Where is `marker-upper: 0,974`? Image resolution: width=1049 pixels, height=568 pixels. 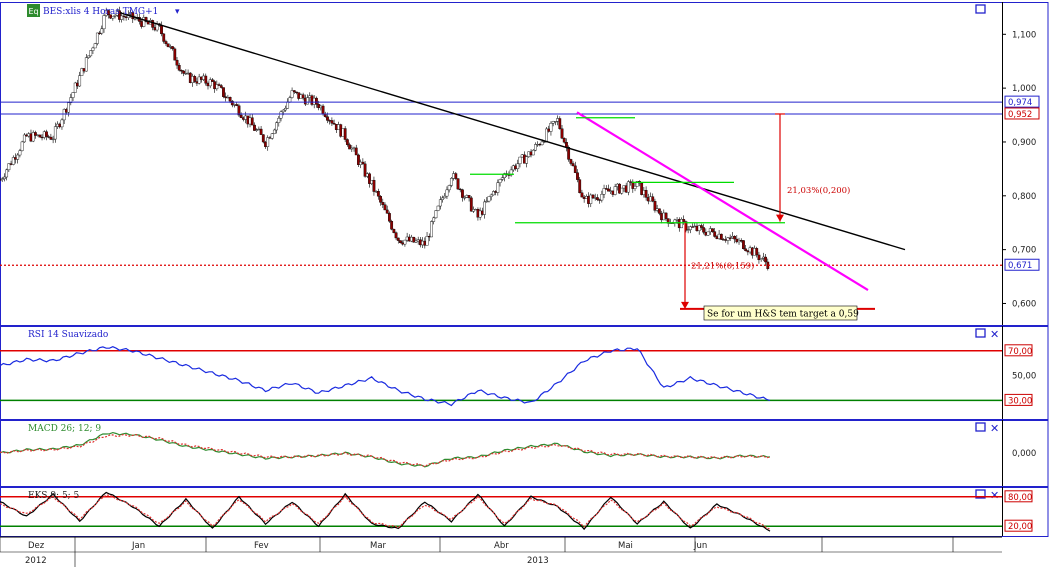 marker-upper: 0,974 is located at coordinates (1020, 103).